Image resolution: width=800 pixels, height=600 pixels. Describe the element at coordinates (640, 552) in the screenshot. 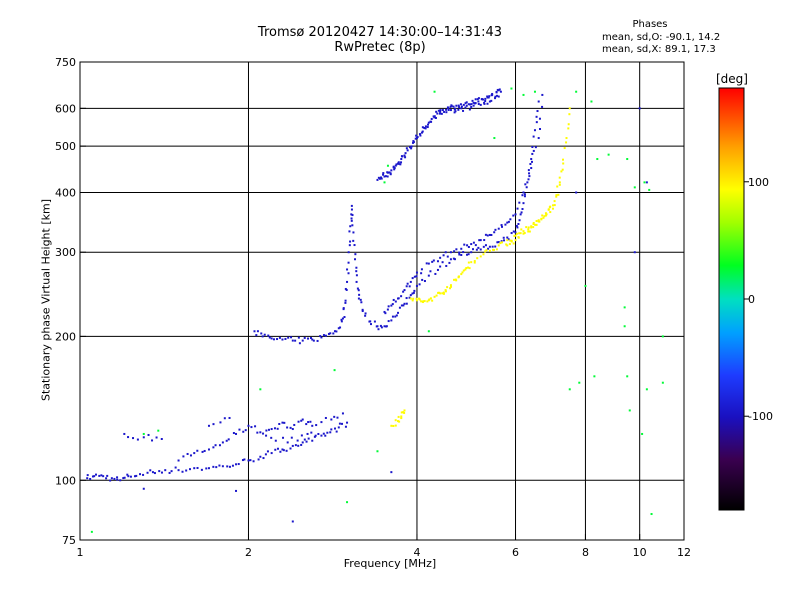

I see `x-tick-label: 10` at that location.